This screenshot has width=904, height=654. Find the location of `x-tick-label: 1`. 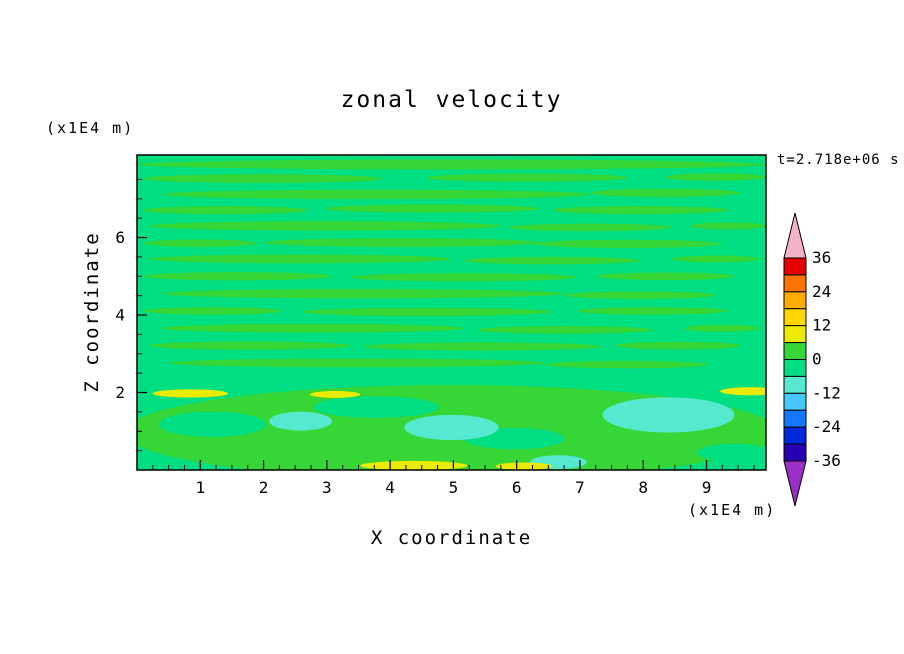

x-tick-label: 1 is located at coordinates (200, 487).